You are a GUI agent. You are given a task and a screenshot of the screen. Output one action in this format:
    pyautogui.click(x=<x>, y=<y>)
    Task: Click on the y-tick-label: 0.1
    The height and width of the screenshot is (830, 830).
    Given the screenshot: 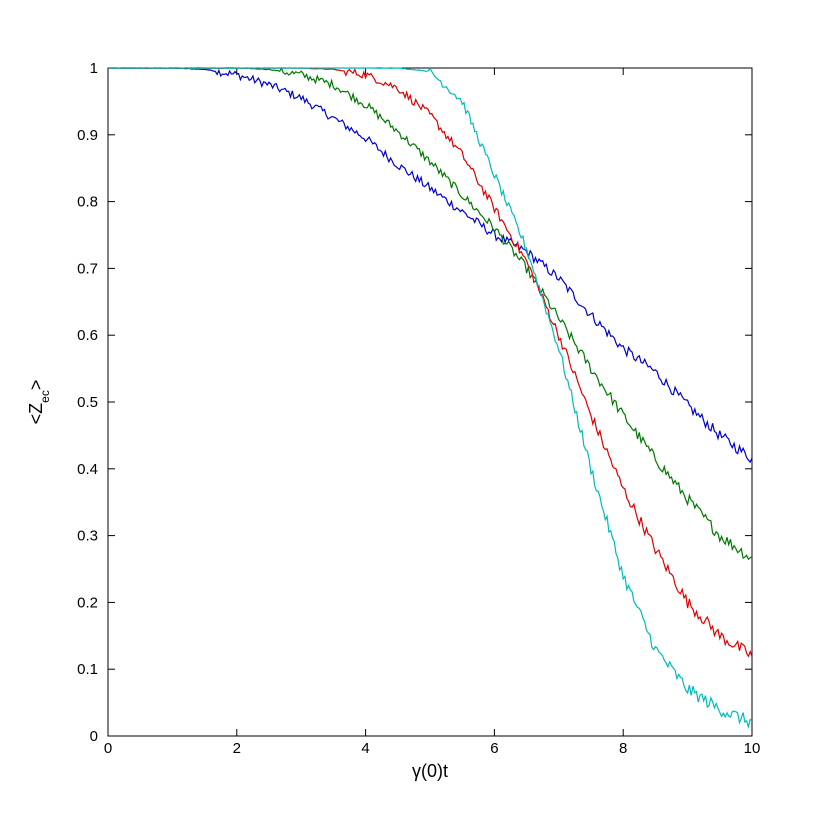 What is the action you would take?
    pyautogui.click(x=87, y=669)
    